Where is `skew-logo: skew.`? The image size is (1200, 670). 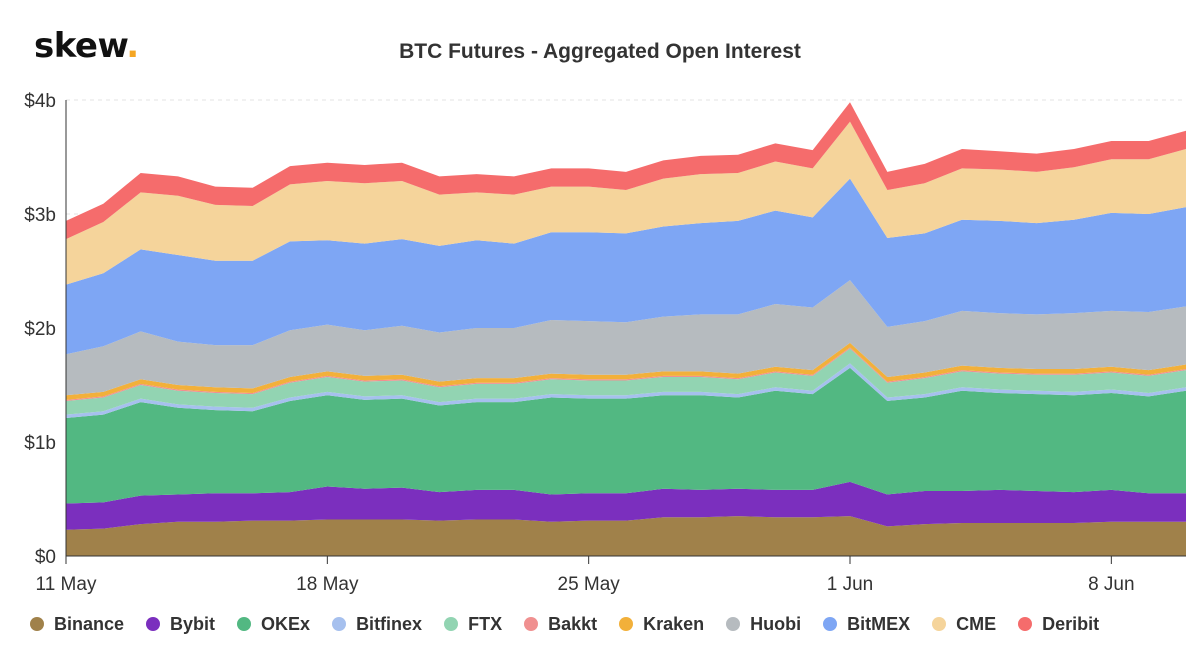
skew-logo: skew. is located at coordinates (86, 46).